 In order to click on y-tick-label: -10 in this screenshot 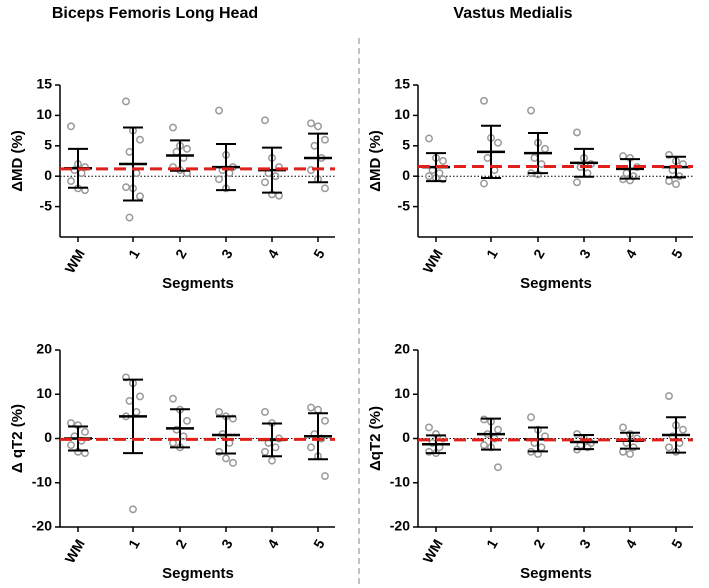, I will do `click(42, 481)`.